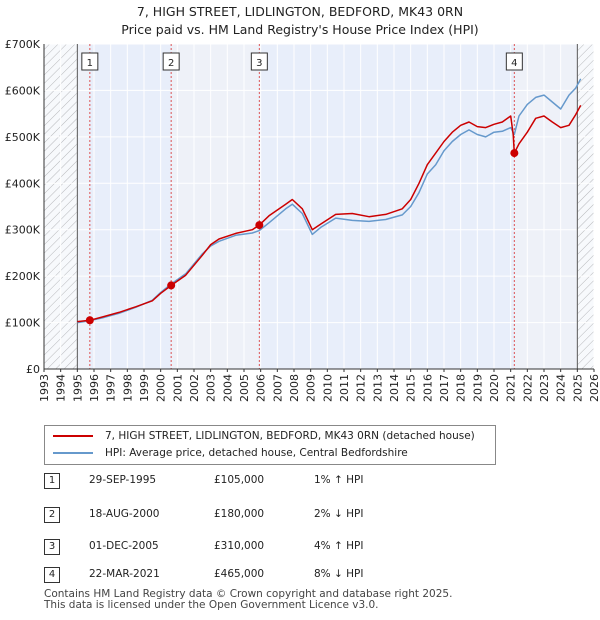 This screenshot has height=620, width=600. I want to click on x-tick-label: 1995, so click(77, 388).